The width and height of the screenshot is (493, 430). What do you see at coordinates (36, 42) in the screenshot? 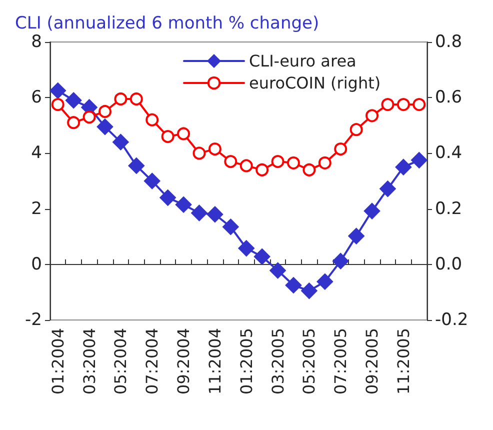
I see `y-tick-label: 8` at bounding box center [36, 42].